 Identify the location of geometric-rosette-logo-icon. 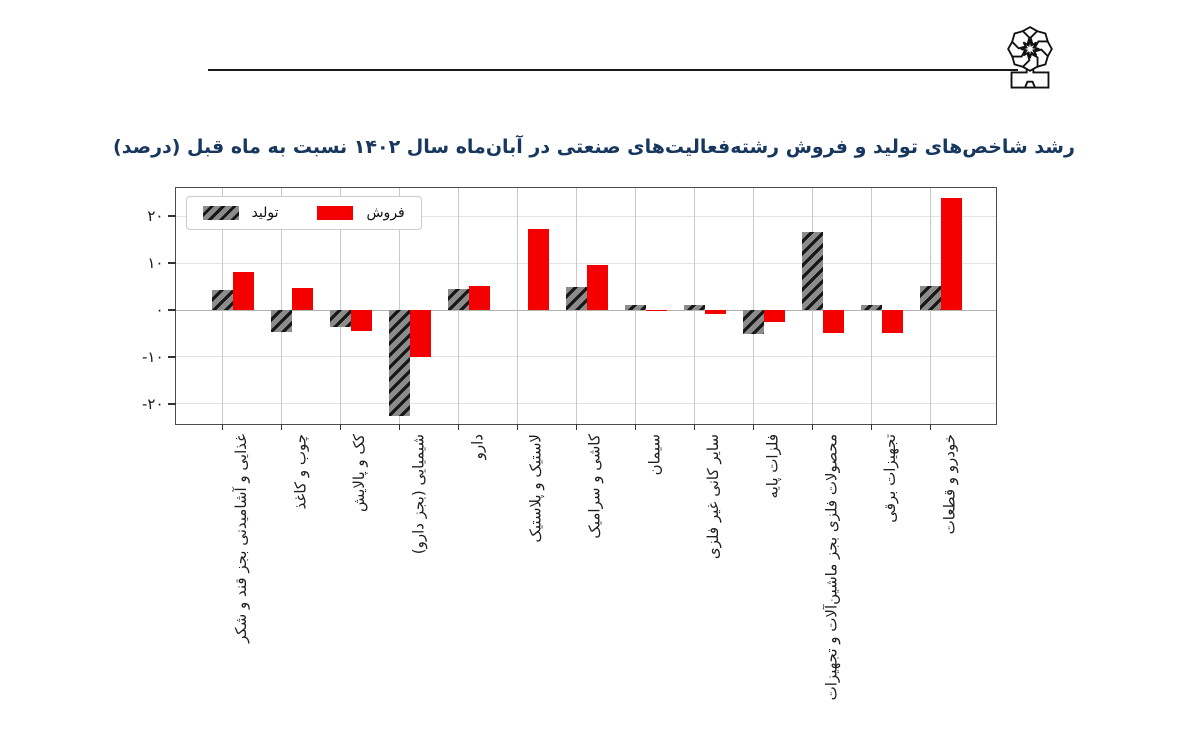
(1030, 57).